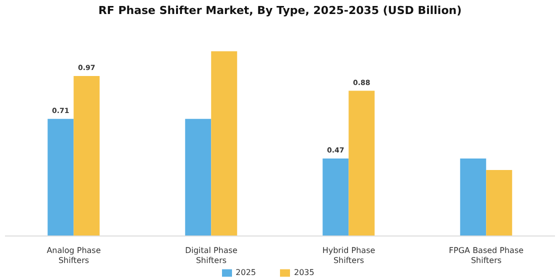 The width and height of the screenshot is (560, 280). Describe the element at coordinates (349, 255) in the screenshot. I see `x-tick-label: Hybrid Phase Shifters` at that location.